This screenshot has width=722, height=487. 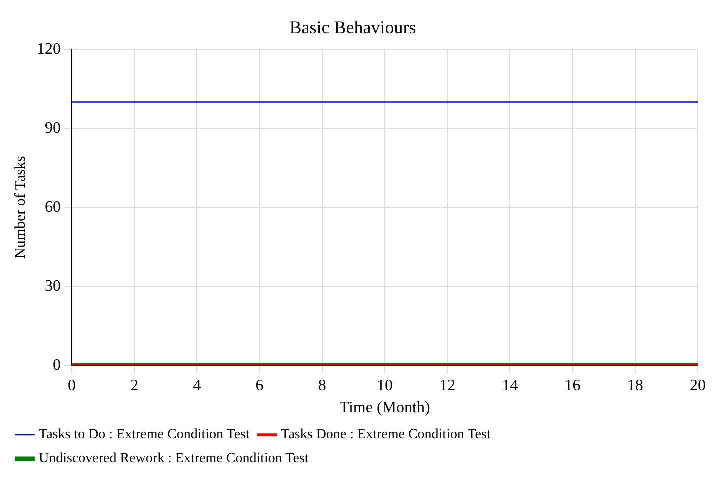 What do you see at coordinates (53, 128) in the screenshot?
I see `y-tick-label: 90` at bounding box center [53, 128].